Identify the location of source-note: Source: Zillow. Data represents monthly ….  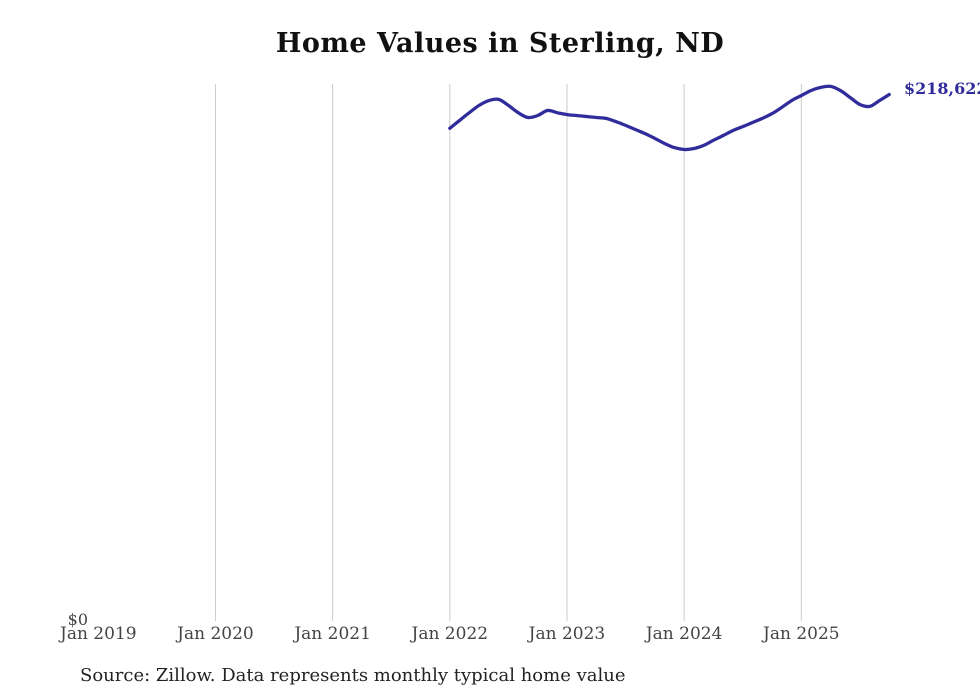
(353, 675).